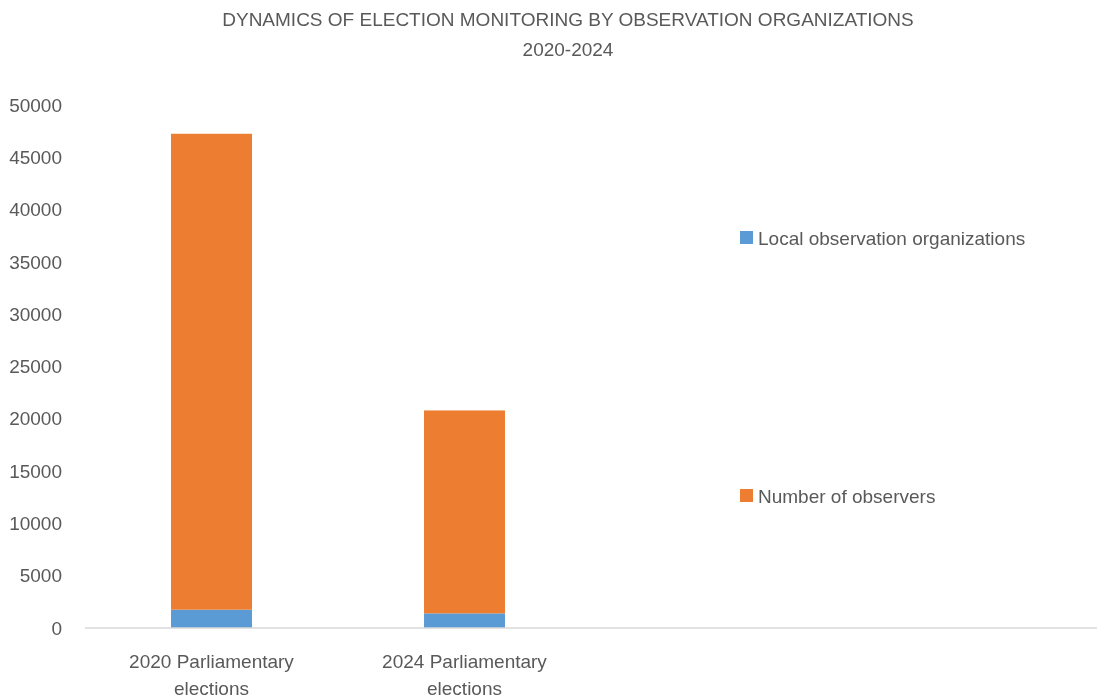 The height and width of the screenshot is (700, 1107). What do you see at coordinates (40, 576) in the screenshot?
I see `y-tick-label: 5000` at bounding box center [40, 576].